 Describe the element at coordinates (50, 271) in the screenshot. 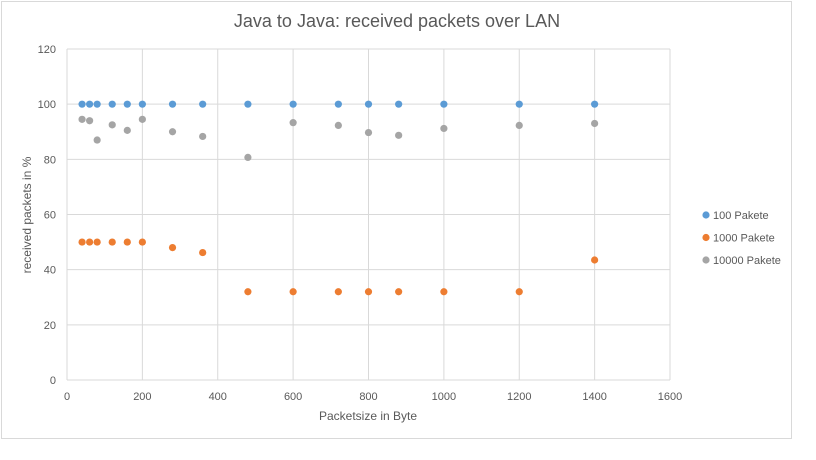

I see `y-tick-label: 40` at that location.